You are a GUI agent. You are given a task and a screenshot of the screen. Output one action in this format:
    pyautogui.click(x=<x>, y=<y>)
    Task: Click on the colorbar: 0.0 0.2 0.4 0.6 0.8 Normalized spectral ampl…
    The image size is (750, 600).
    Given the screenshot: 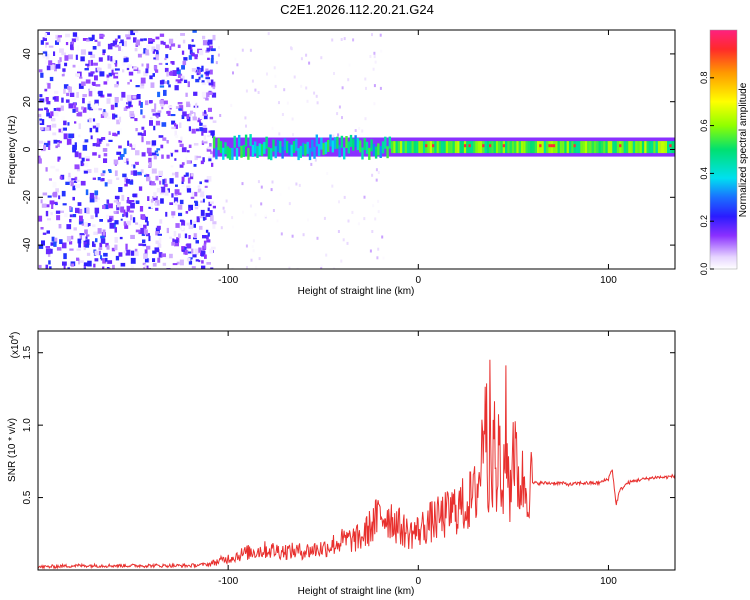 What is the action you would take?
    pyautogui.click(x=724, y=152)
    